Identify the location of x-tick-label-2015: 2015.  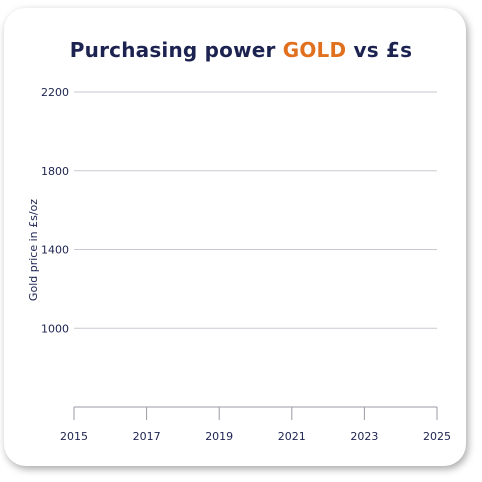
(74, 436).